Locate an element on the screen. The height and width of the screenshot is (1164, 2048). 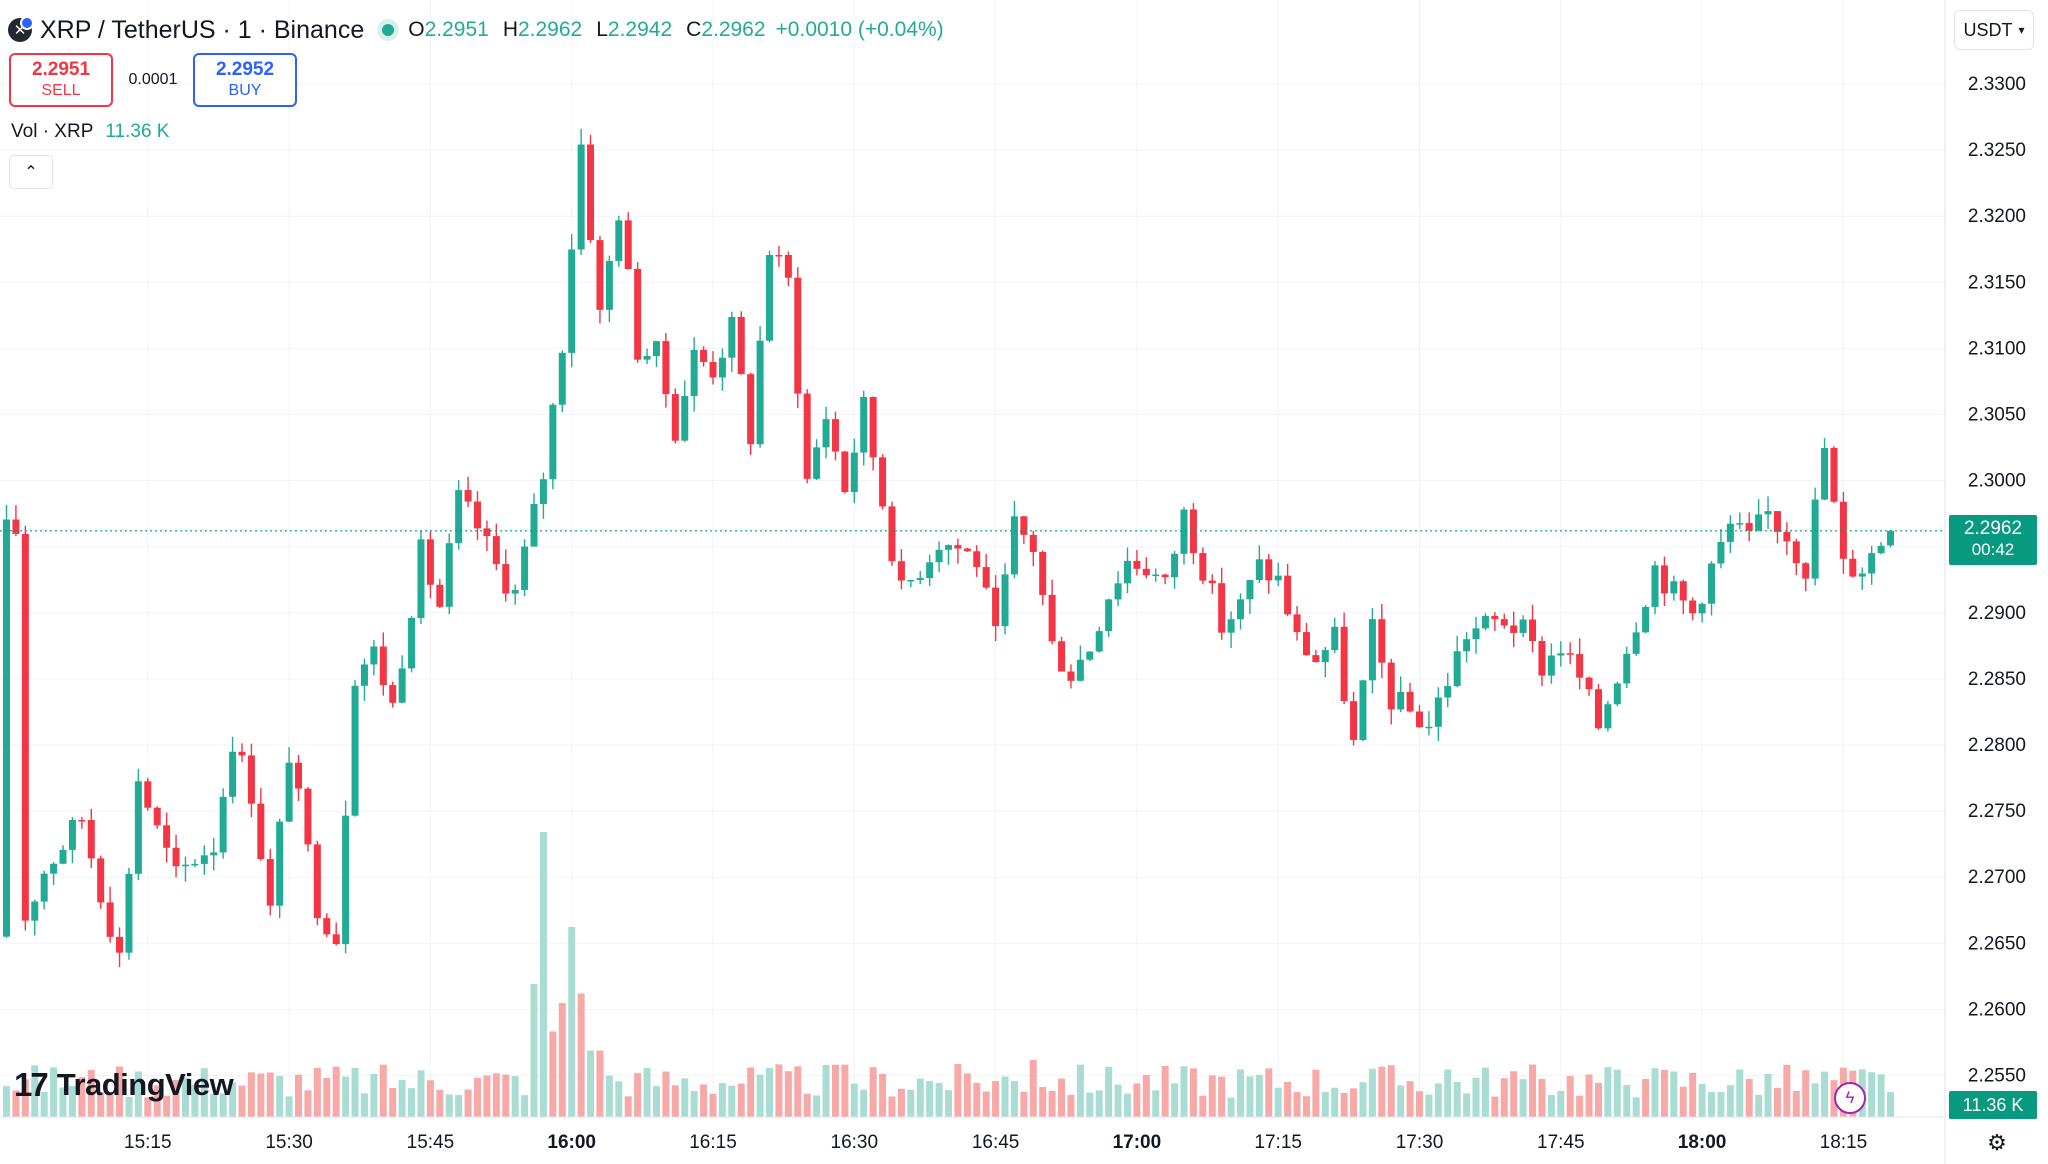
chevron-up-icon: ⌃ is located at coordinates (31, 172).